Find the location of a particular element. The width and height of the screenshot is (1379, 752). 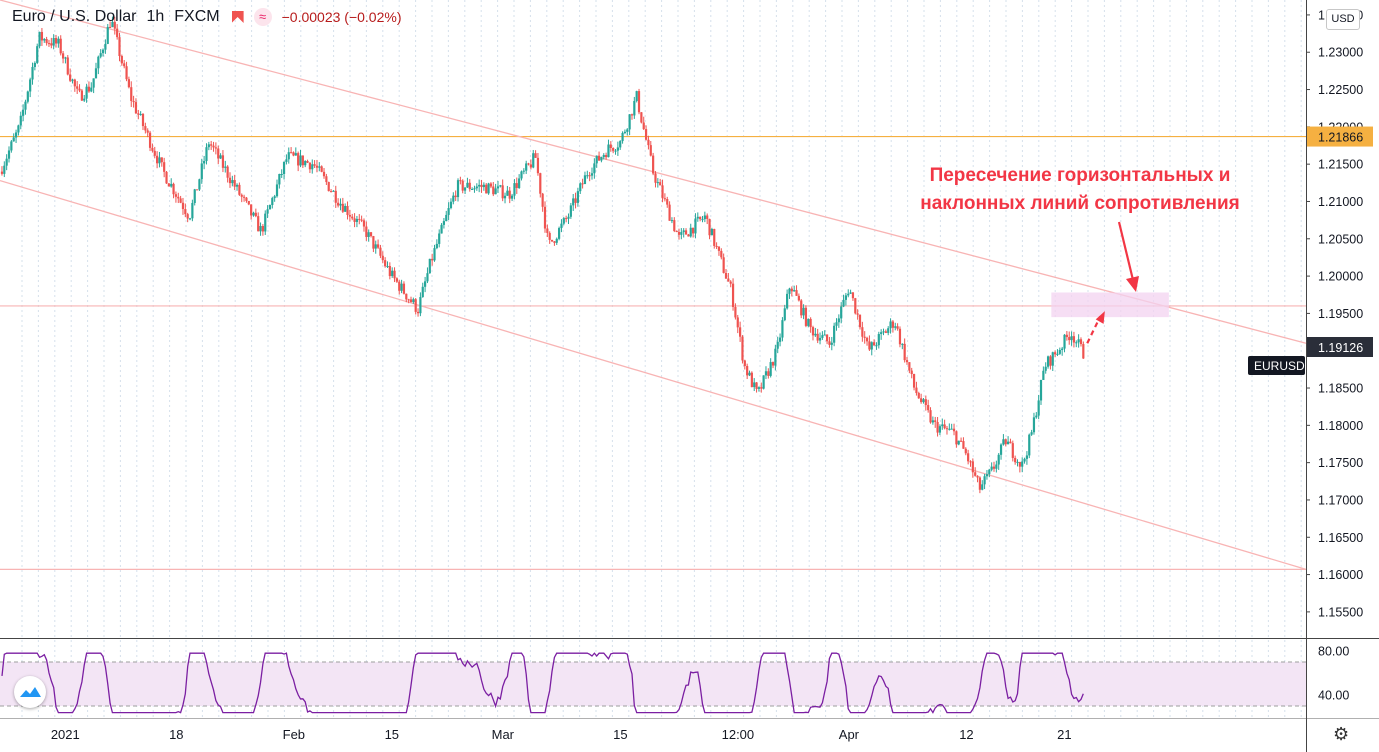

price-tick-label: 1.18000 is located at coordinates (1340, 426).